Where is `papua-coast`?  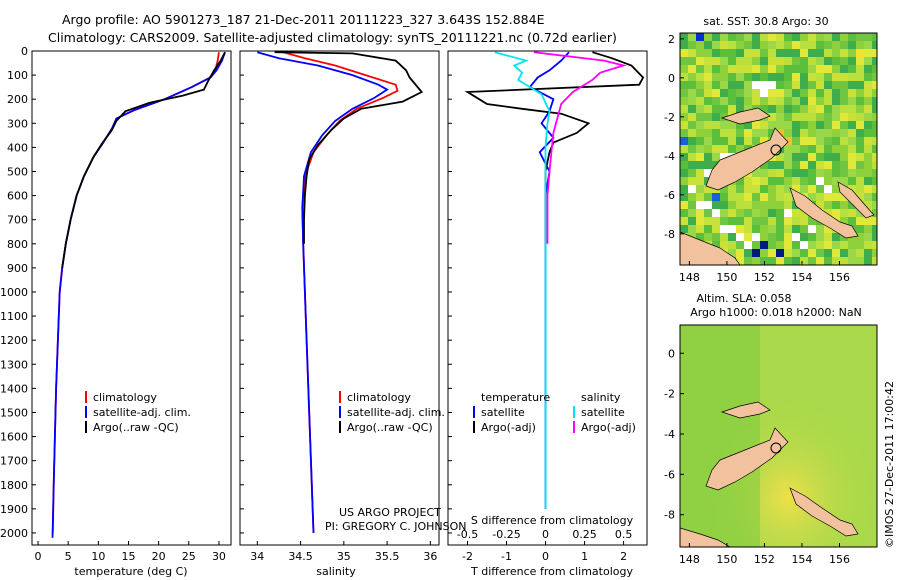
papua-coast is located at coordinates (824, 213).